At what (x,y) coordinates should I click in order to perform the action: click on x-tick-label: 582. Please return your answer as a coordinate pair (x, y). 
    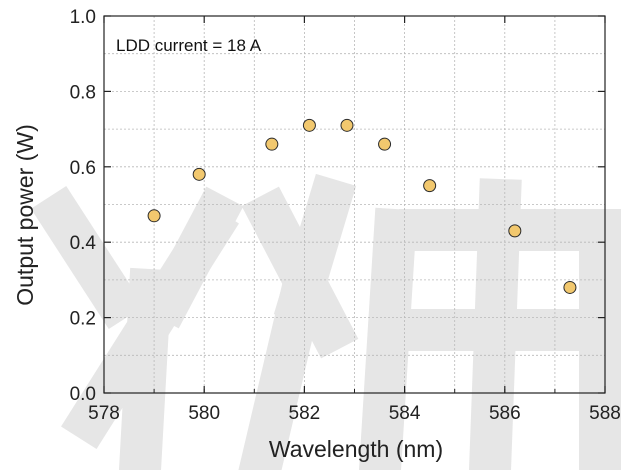
    Looking at the image, I should click on (305, 413).